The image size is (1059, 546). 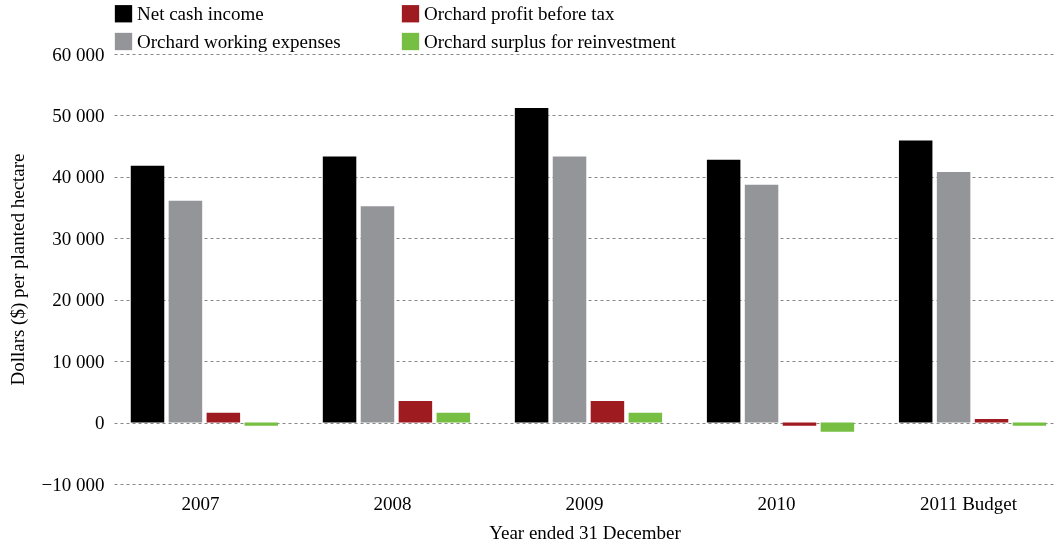 What do you see at coordinates (585, 532) in the screenshot?
I see `x-axis-title: Year ended 31 December` at bounding box center [585, 532].